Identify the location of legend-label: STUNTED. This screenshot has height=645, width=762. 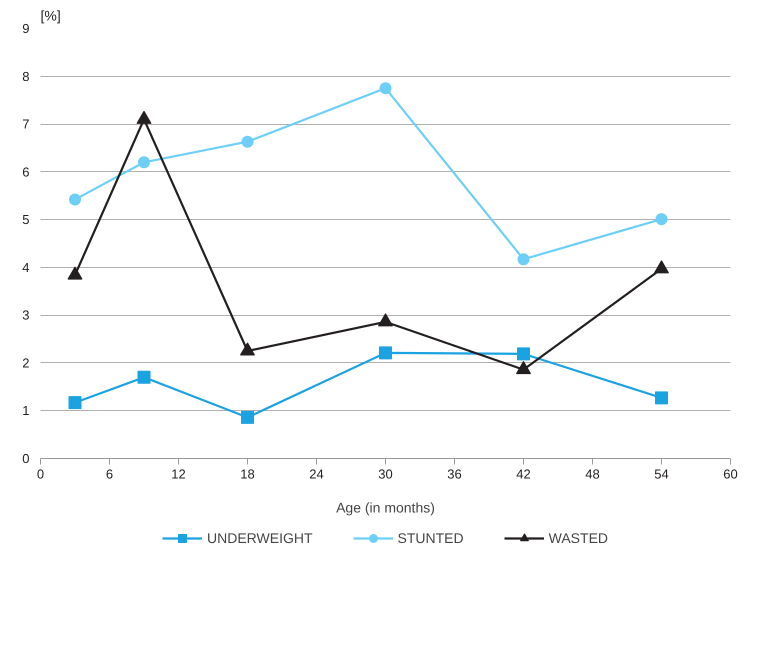
(431, 538).